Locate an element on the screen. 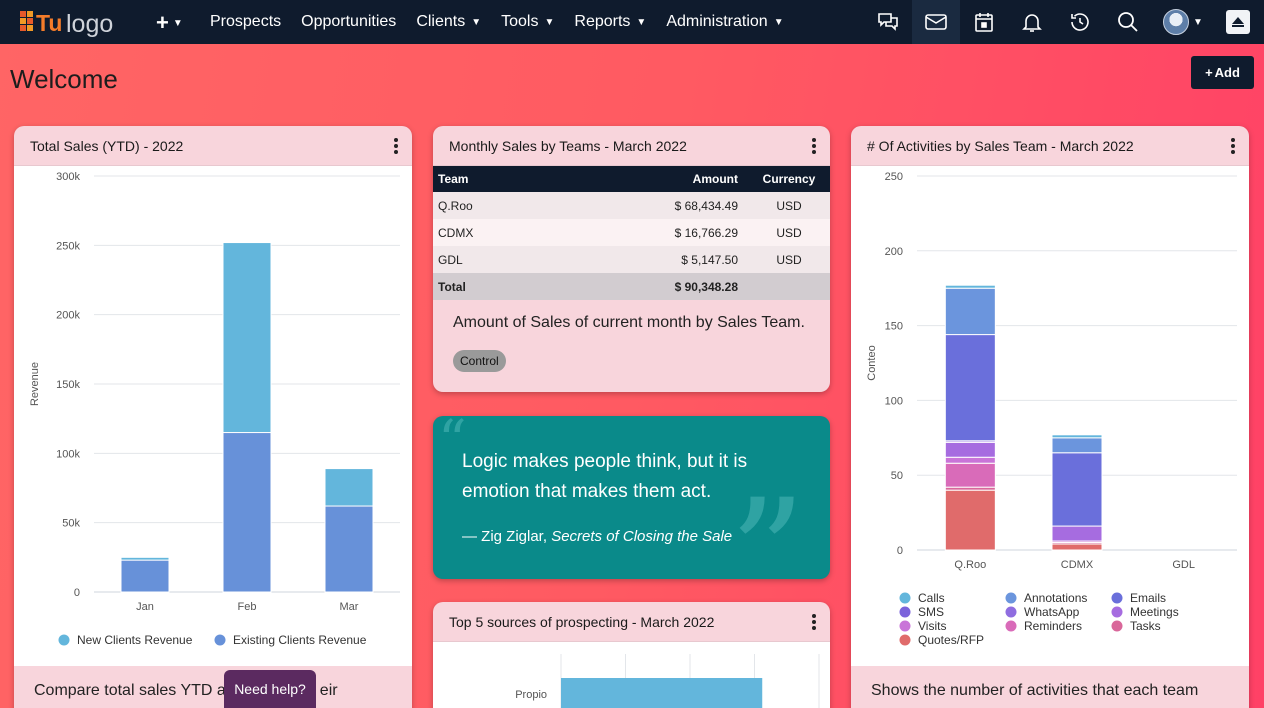 The width and height of the screenshot is (1264, 708). card-title: Total Sales (YTD) - 2022 is located at coordinates (107, 145).